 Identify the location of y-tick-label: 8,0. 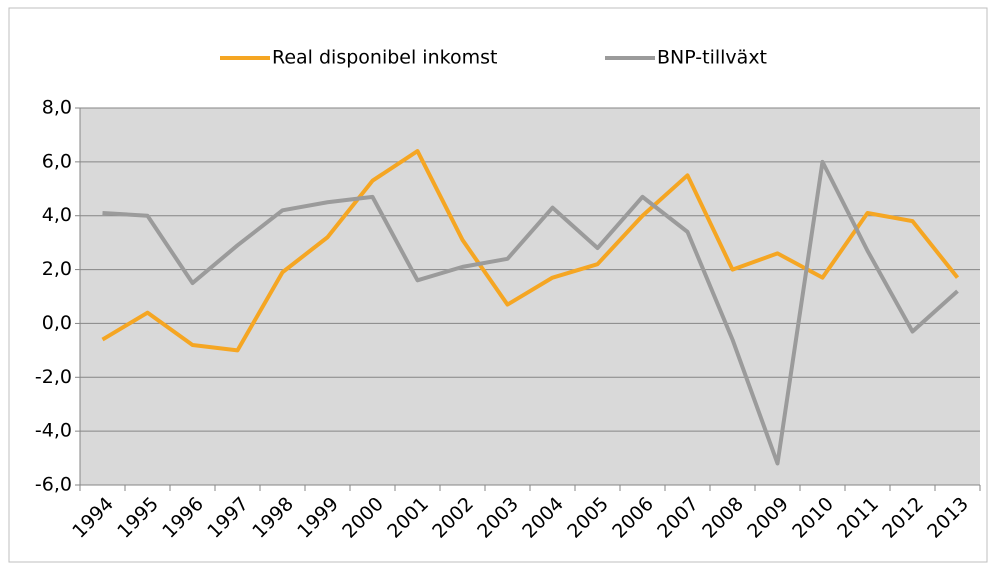
(57, 108).